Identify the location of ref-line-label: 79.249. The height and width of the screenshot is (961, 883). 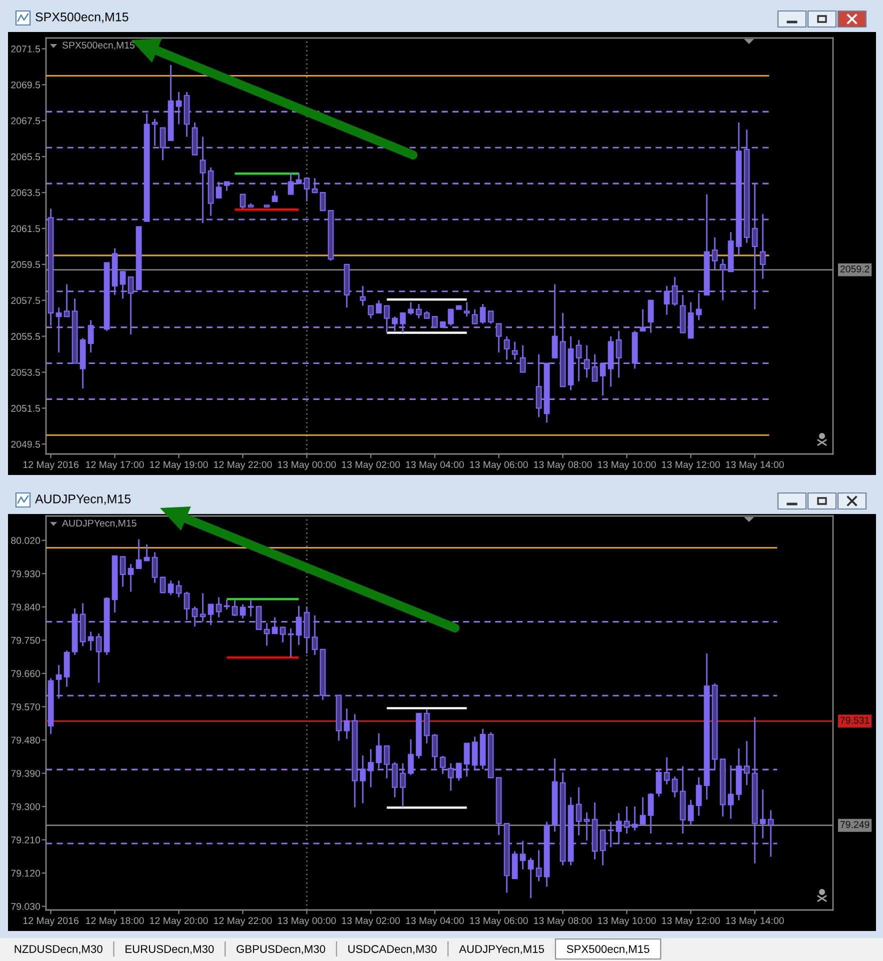
(855, 824).